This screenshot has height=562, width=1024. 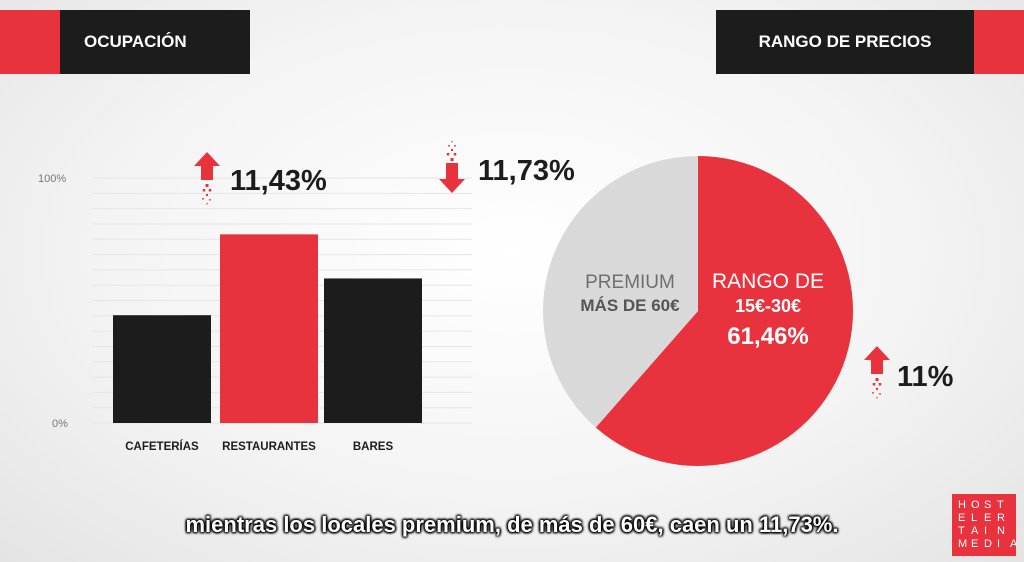 I want to click on logo-letter: H, so click(x=962, y=505).